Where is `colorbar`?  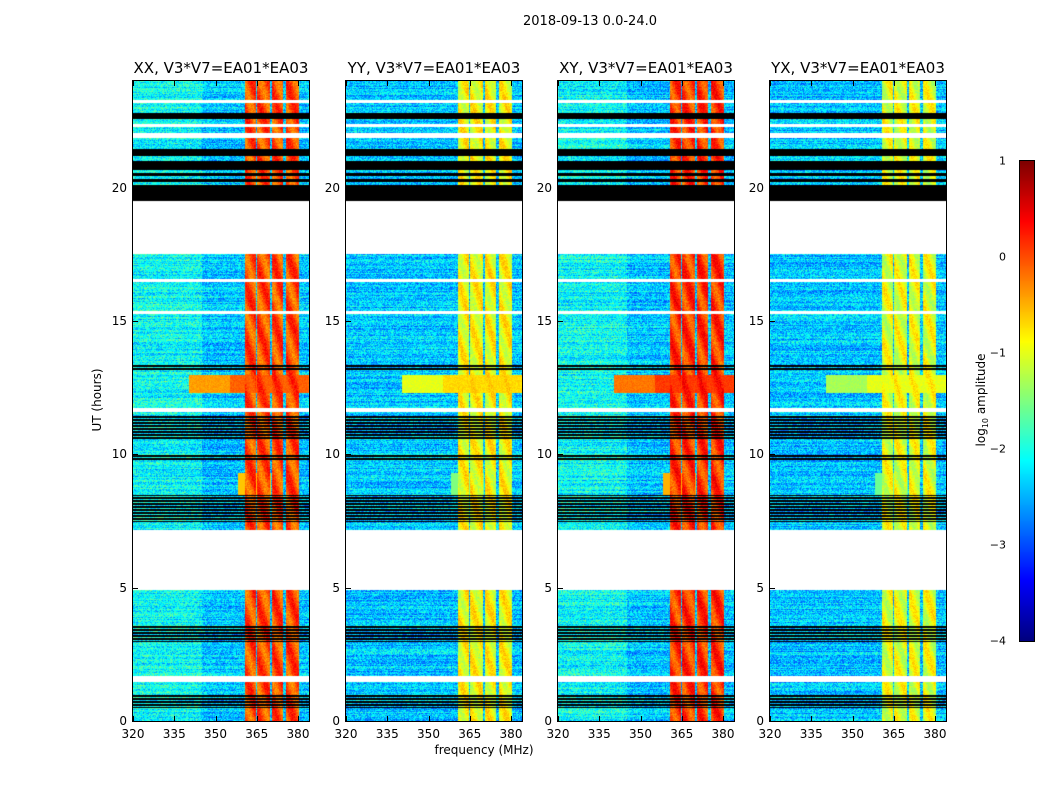 colorbar is located at coordinates (1027, 401).